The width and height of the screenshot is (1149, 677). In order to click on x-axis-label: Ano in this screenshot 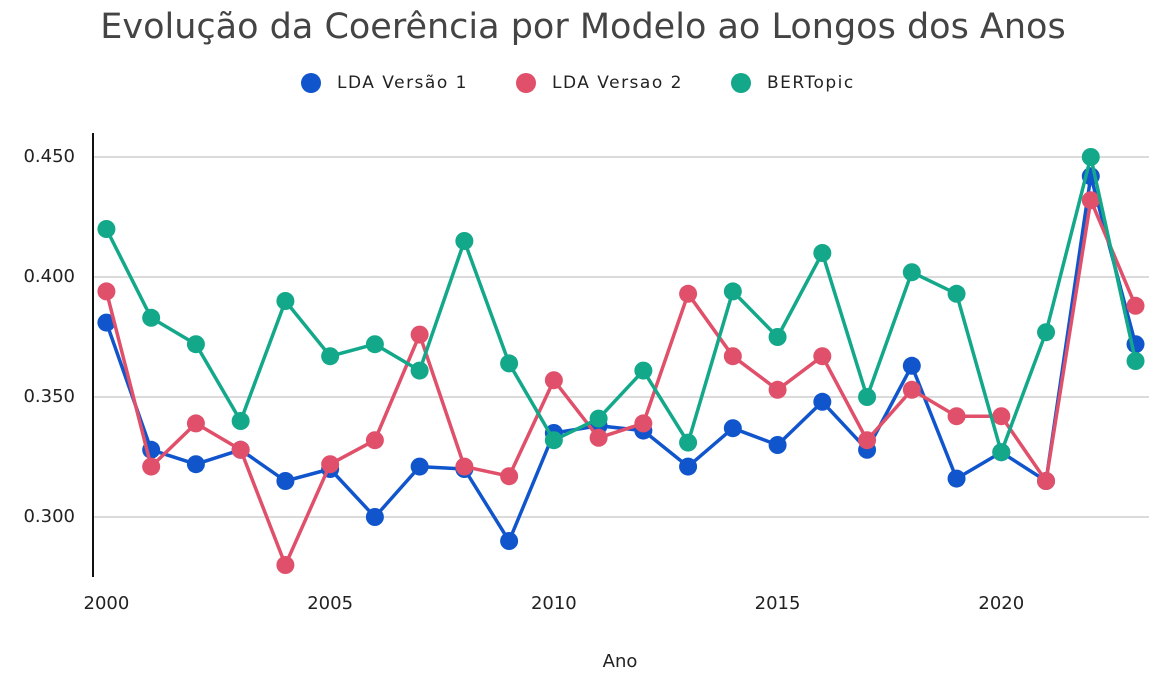, I will do `click(620, 661)`.